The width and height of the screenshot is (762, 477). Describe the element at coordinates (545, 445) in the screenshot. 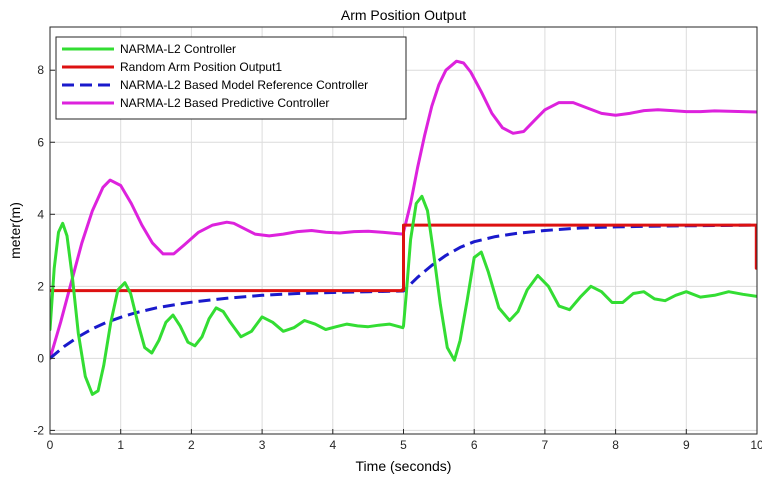

I see `x-tick-label: 7` at that location.